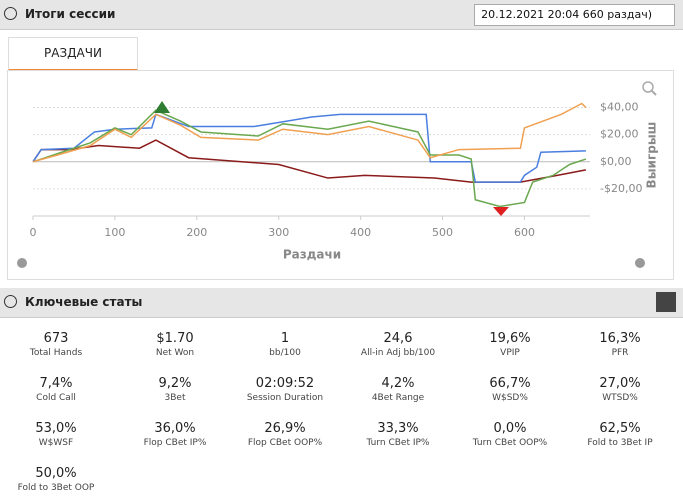 This screenshot has height=502, width=683. What do you see at coordinates (620, 383) in the screenshot?
I see `stat-value: 27,0%` at bounding box center [620, 383].